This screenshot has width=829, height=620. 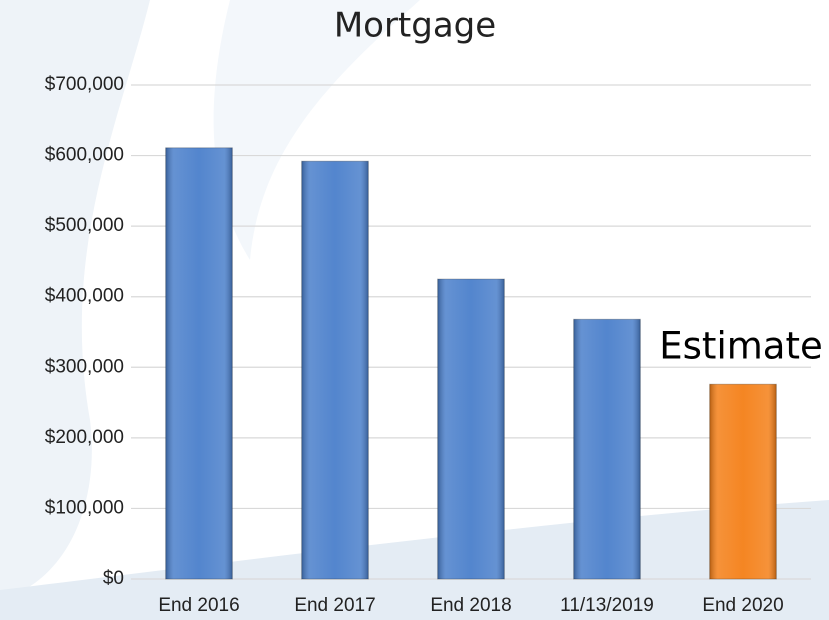 What do you see at coordinates (742, 605) in the screenshot?
I see `x-tick-label: End 2020` at bounding box center [742, 605].